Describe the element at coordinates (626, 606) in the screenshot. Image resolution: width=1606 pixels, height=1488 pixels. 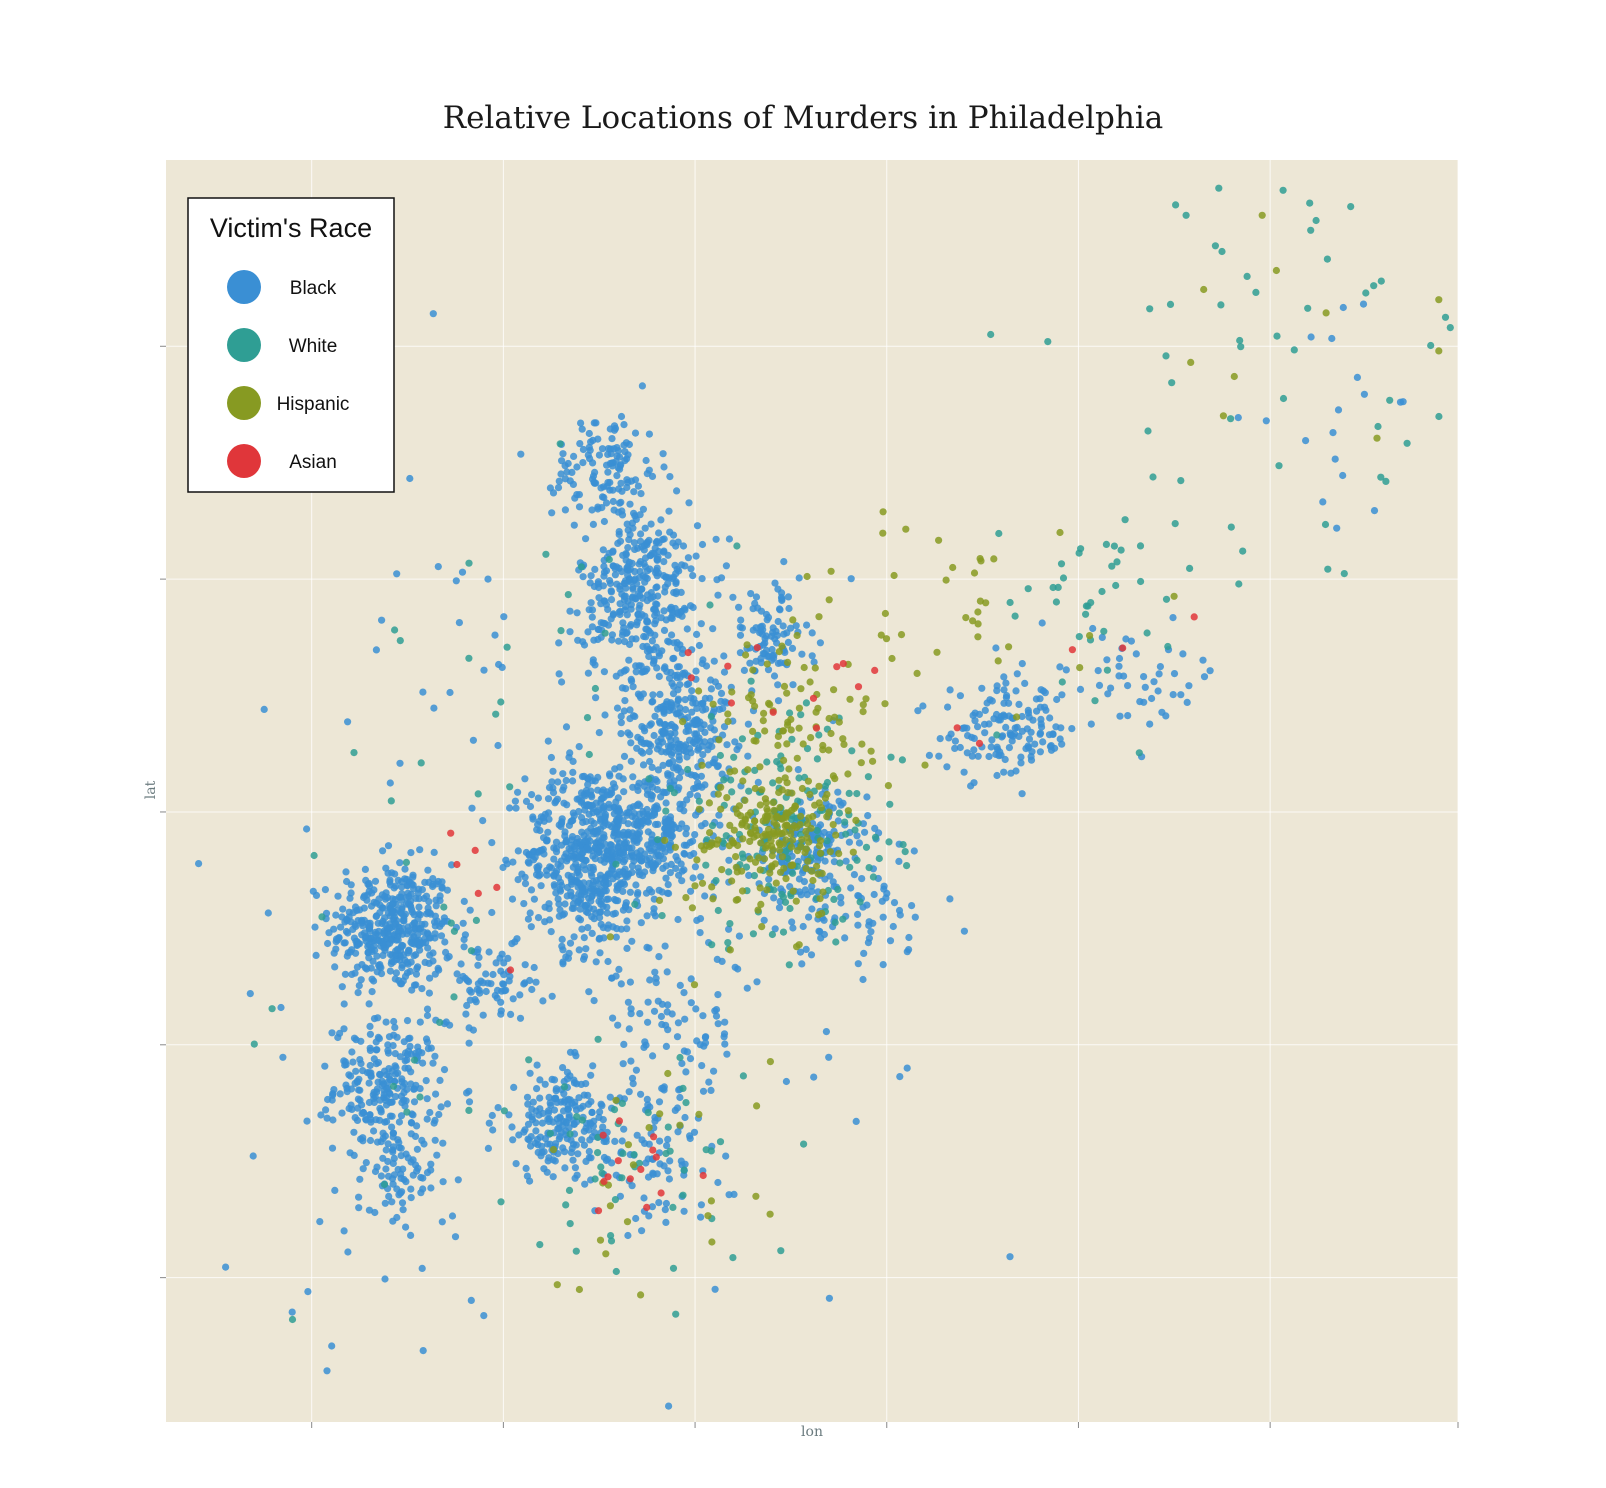
I see `point-black-2077` at that location.